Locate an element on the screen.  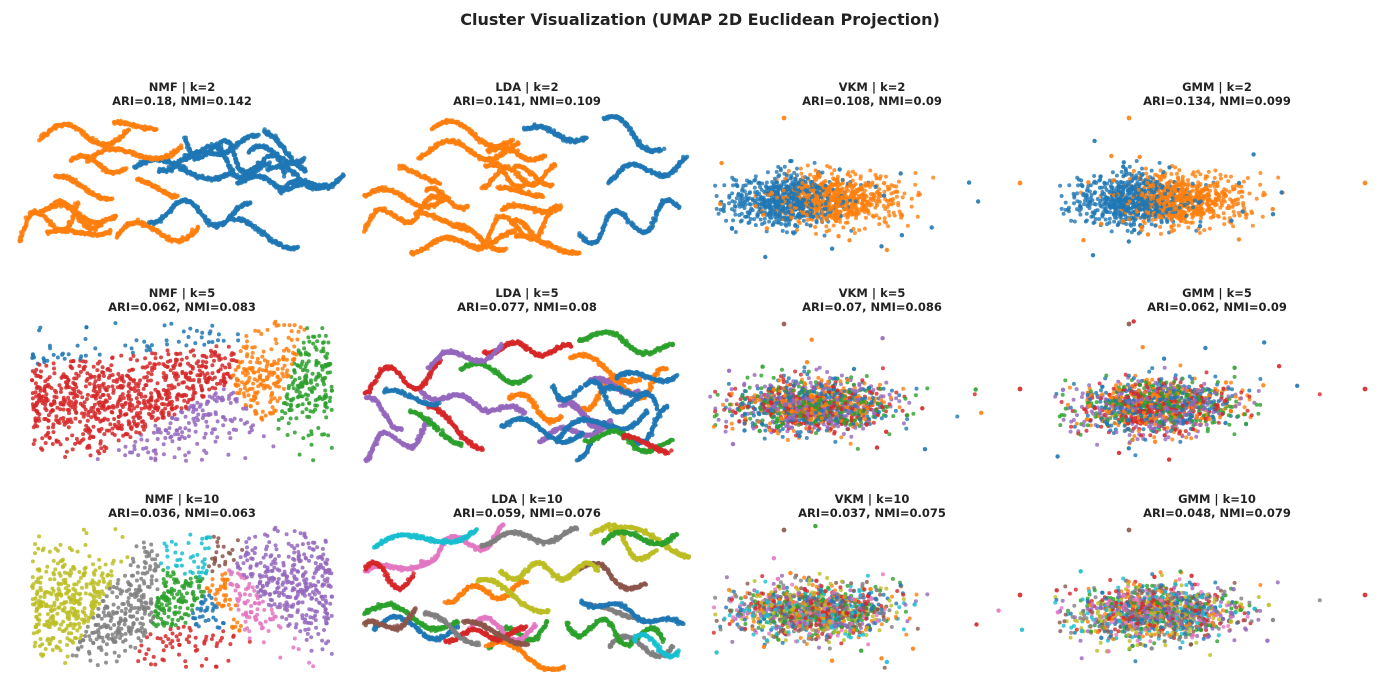
subplot-title: LDA | k=2 is located at coordinates (527, 87).